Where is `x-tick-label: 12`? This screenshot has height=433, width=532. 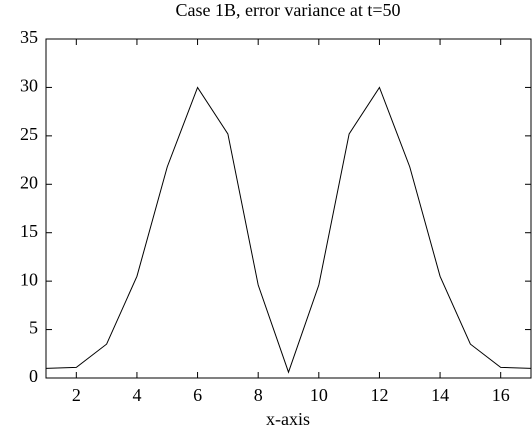 x-tick-label: 12 is located at coordinates (379, 395).